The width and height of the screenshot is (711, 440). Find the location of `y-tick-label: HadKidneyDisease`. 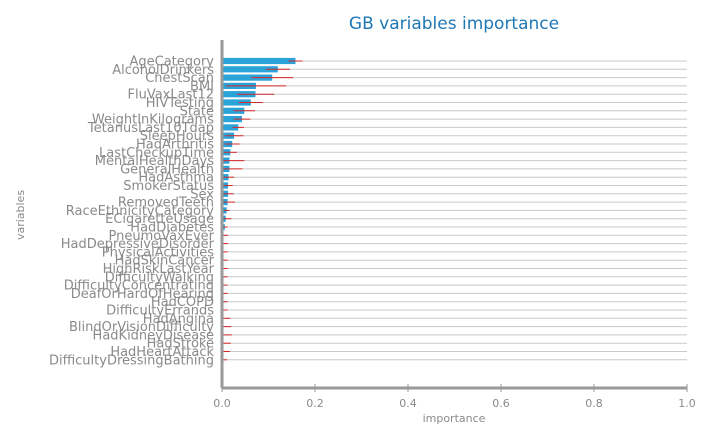

y-tick-label: HadKidneyDisease is located at coordinates (153, 335).